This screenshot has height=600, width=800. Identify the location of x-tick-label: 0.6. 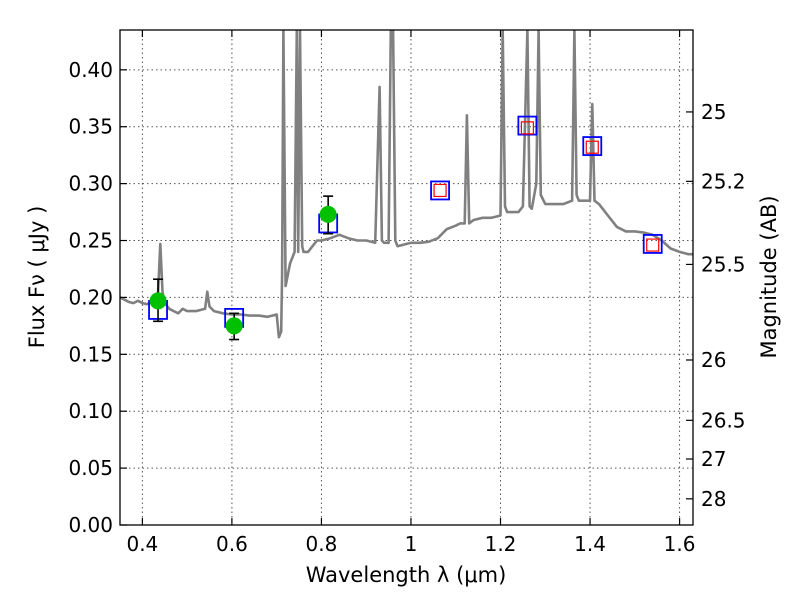
(232, 544).